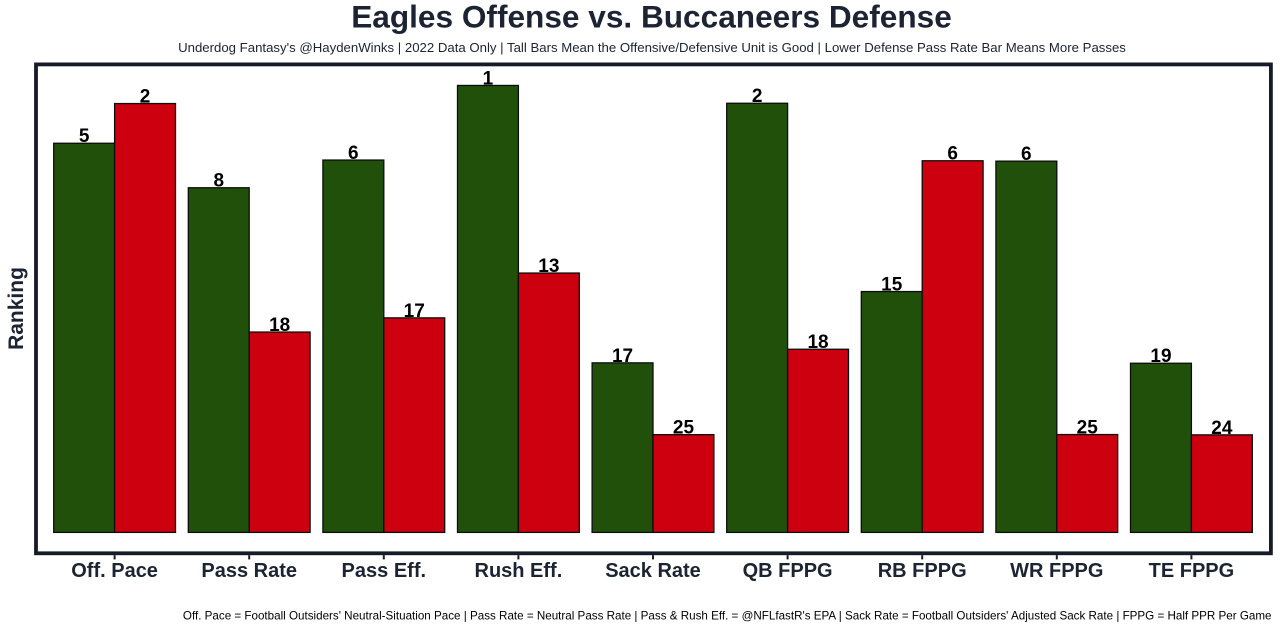 The height and width of the screenshot is (629, 1280). I want to click on svg-text: 15, so click(892, 285).